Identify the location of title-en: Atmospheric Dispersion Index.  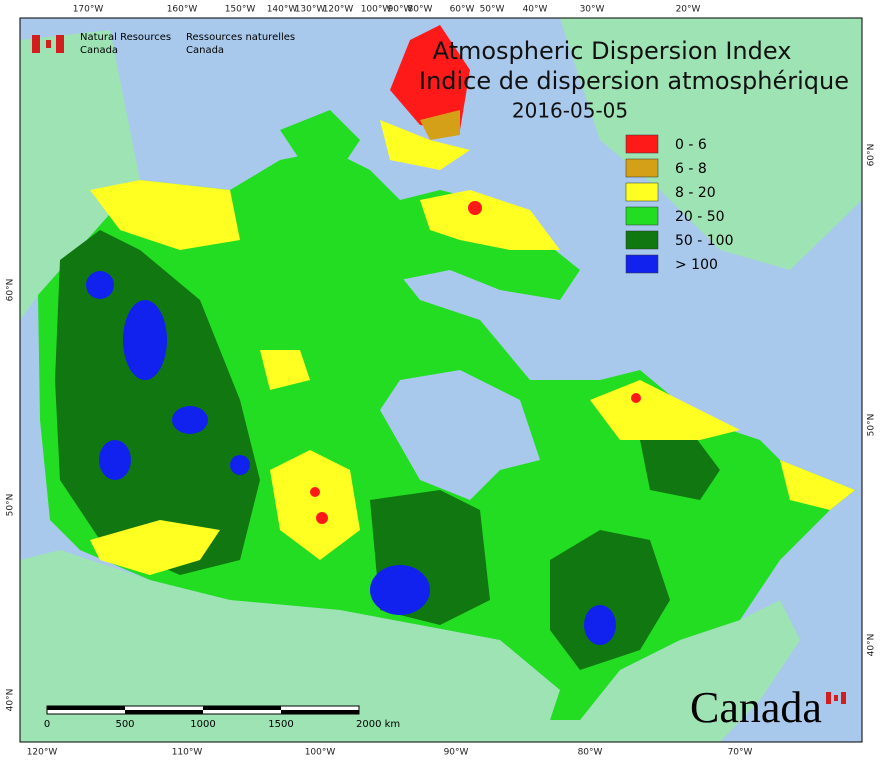
(612, 51).